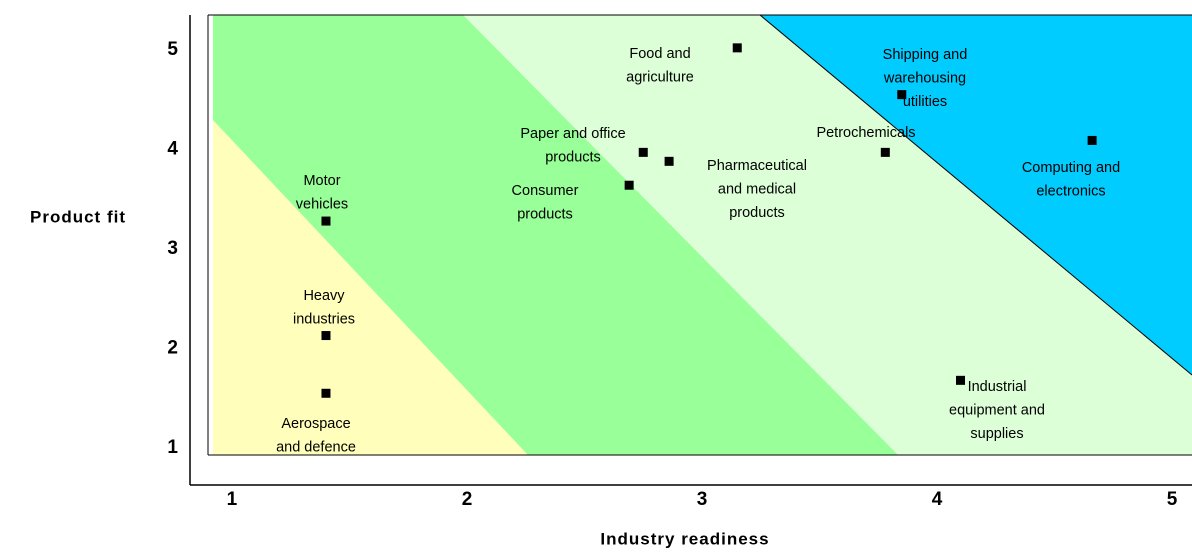 The width and height of the screenshot is (1192, 552). I want to click on y-tick-label: 2, so click(172, 347).